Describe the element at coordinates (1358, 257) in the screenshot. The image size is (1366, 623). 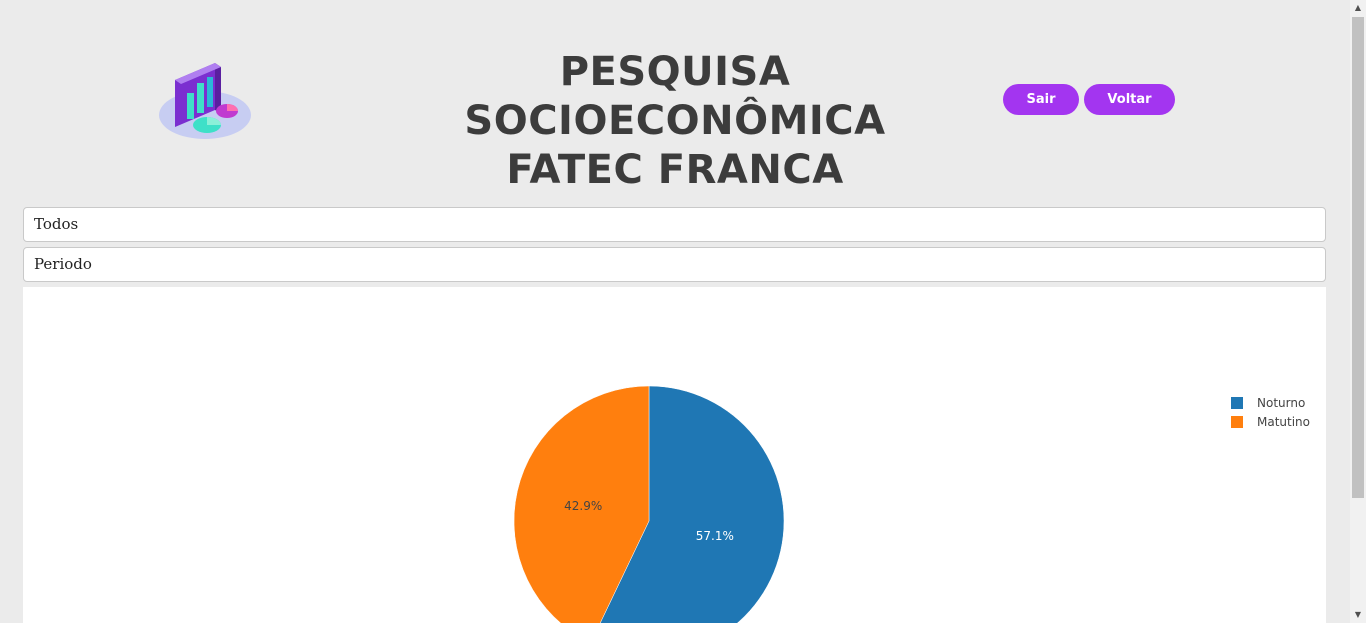
I see `scrollbar-thumb` at that location.